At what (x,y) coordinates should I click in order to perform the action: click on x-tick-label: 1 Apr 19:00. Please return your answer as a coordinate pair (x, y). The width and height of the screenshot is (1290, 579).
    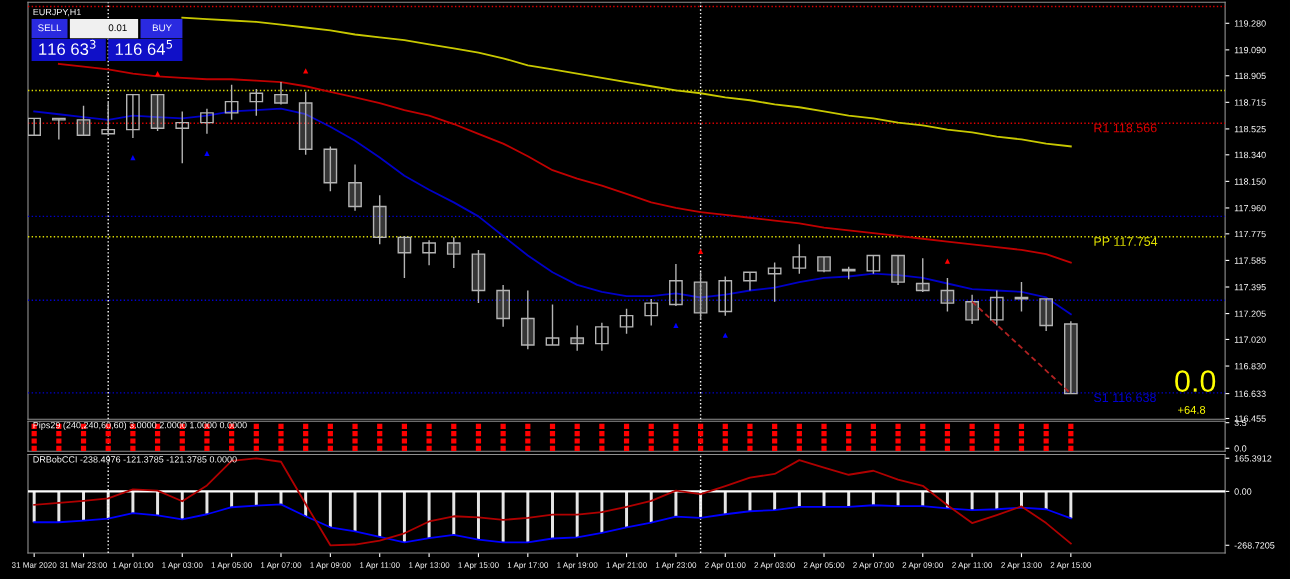
    Looking at the image, I should click on (577, 566).